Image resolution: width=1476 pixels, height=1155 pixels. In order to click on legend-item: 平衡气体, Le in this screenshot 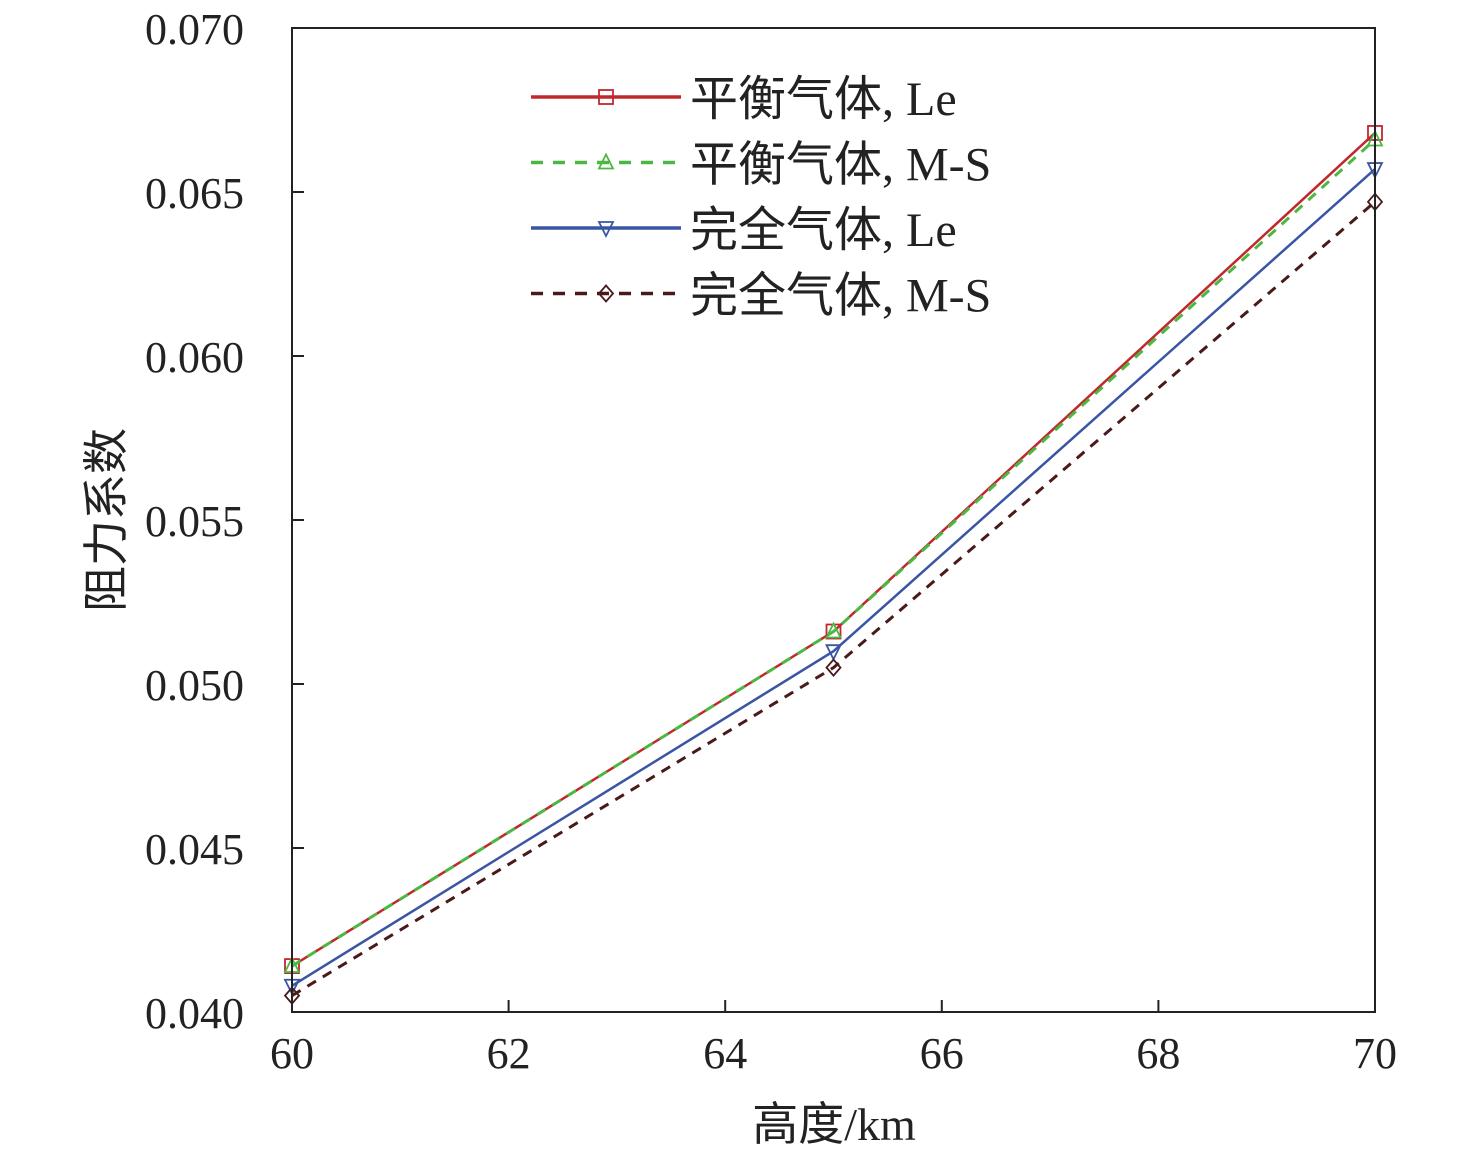, I will do `click(744, 99)`.